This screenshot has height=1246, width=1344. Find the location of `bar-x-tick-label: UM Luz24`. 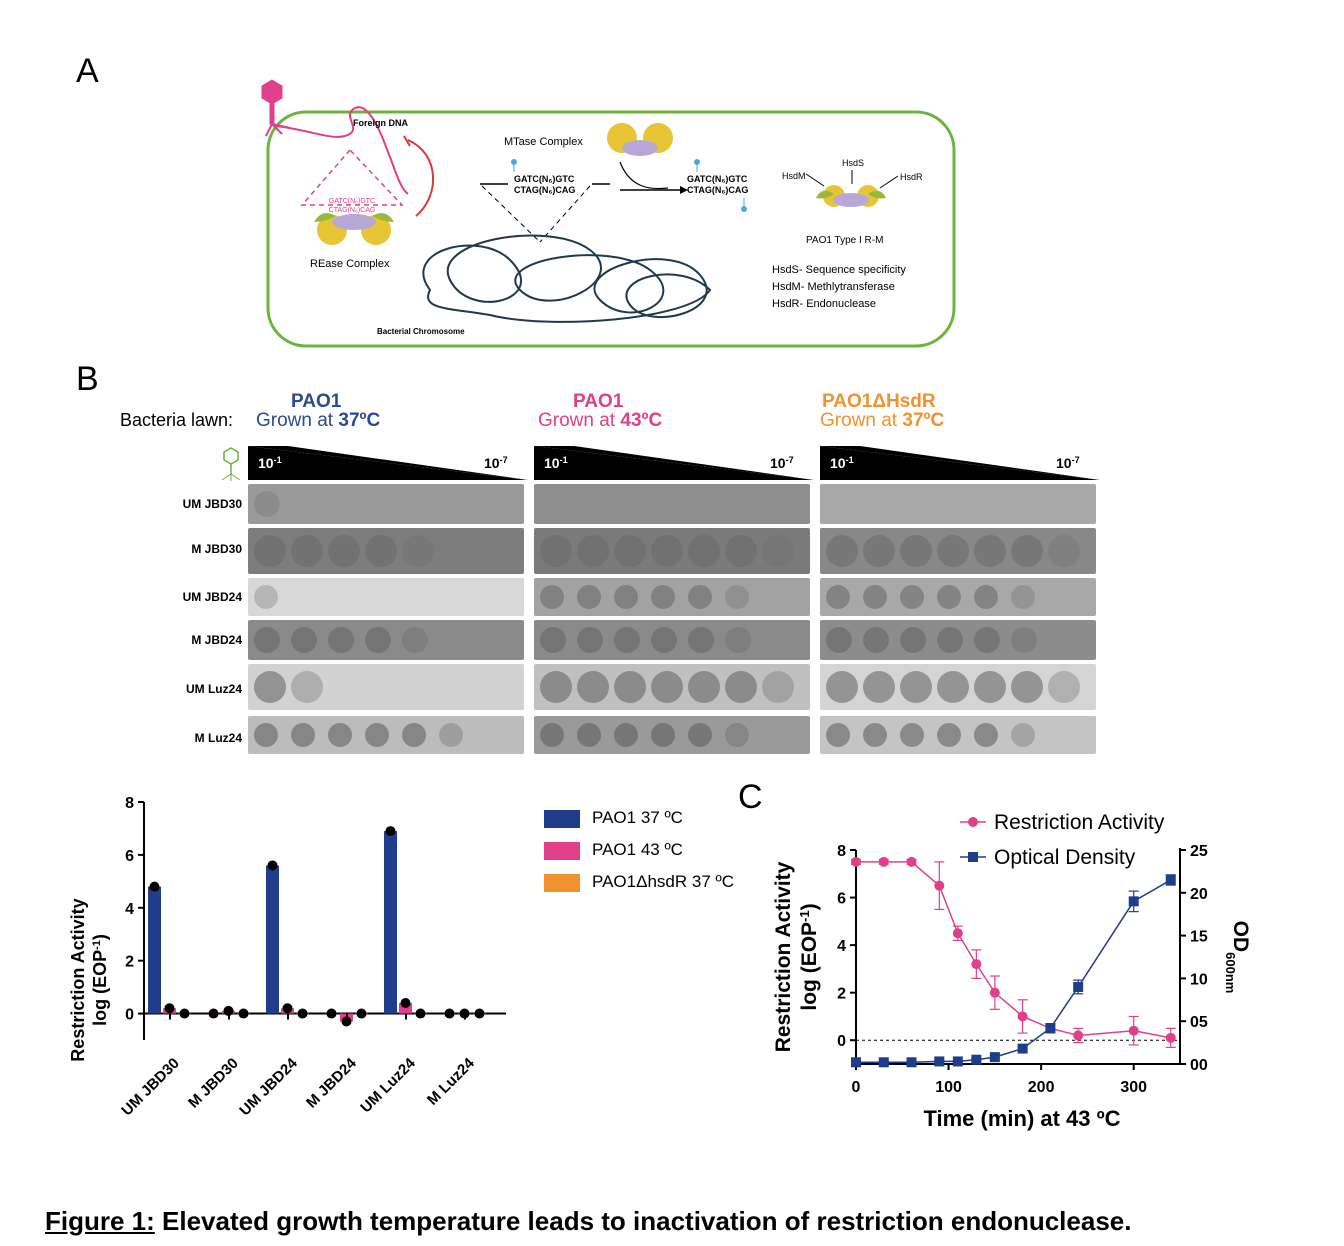

bar-x-tick-label: UM Luz24 is located at coordinates (388, 1085).